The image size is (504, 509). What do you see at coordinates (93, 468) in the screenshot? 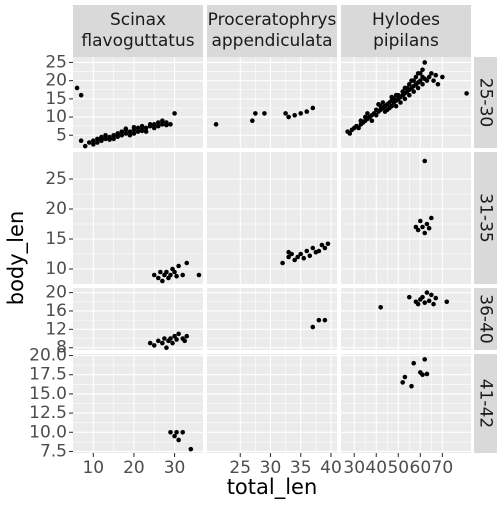
I see `x-tick-label: 10` at bounding box center [93, 468].